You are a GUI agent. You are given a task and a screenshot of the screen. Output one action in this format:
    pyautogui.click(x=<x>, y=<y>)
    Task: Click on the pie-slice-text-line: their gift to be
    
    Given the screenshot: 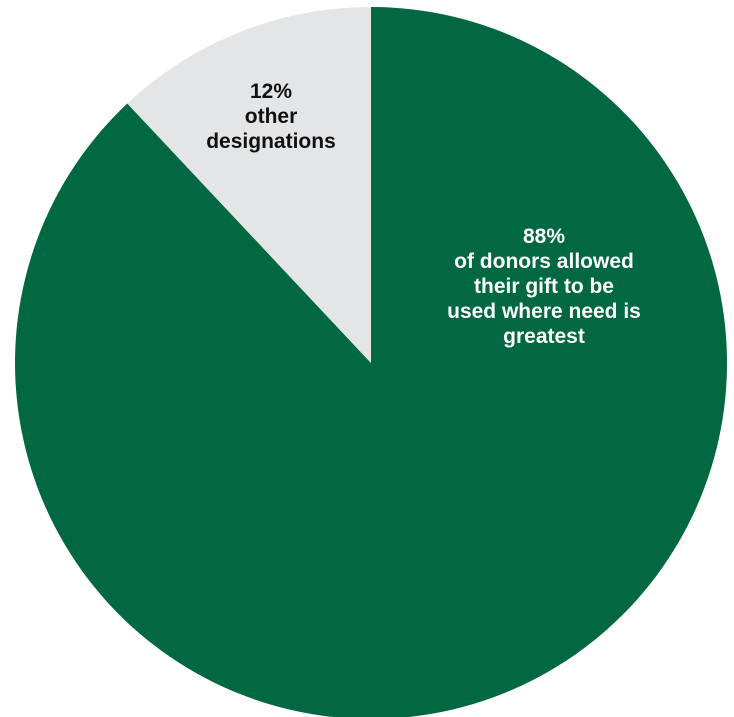 What is the action you would take?
    pyautogui.click(x=544, y=286)
    